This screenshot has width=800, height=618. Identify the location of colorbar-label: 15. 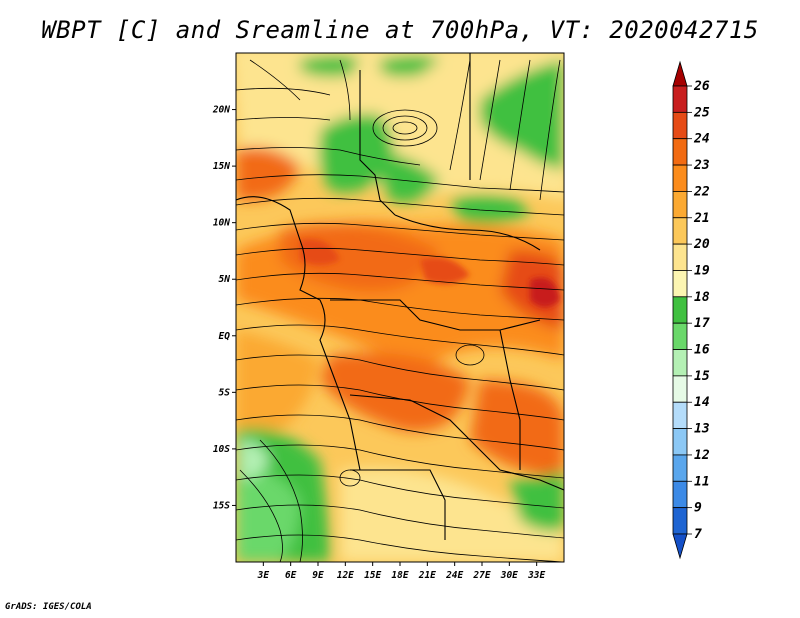
(702, 376).